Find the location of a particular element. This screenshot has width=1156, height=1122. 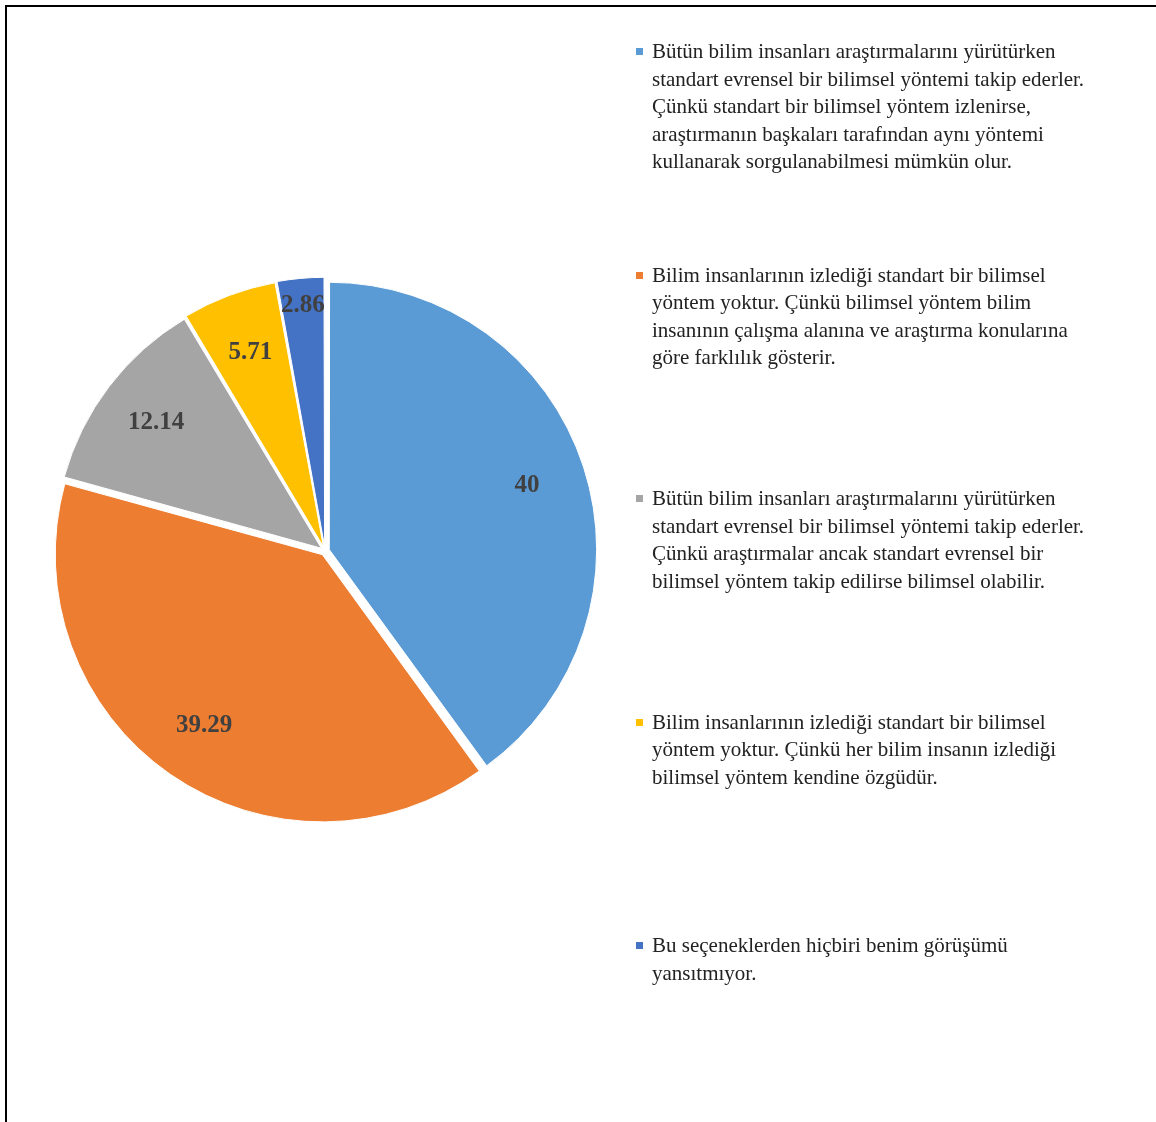

legend-label: Bütün bilim insanları araştırmalarını yürütürken standart evrensel bir bilimsel yöntemi takip ederler. Çünkü standart bir bilimsel yöntem izlenirse, araştırmanın başkaları tarafından aynı yöntemi kullanarak sorgulanabilmesi mümkün olur. is located at coordinates (869, 106).